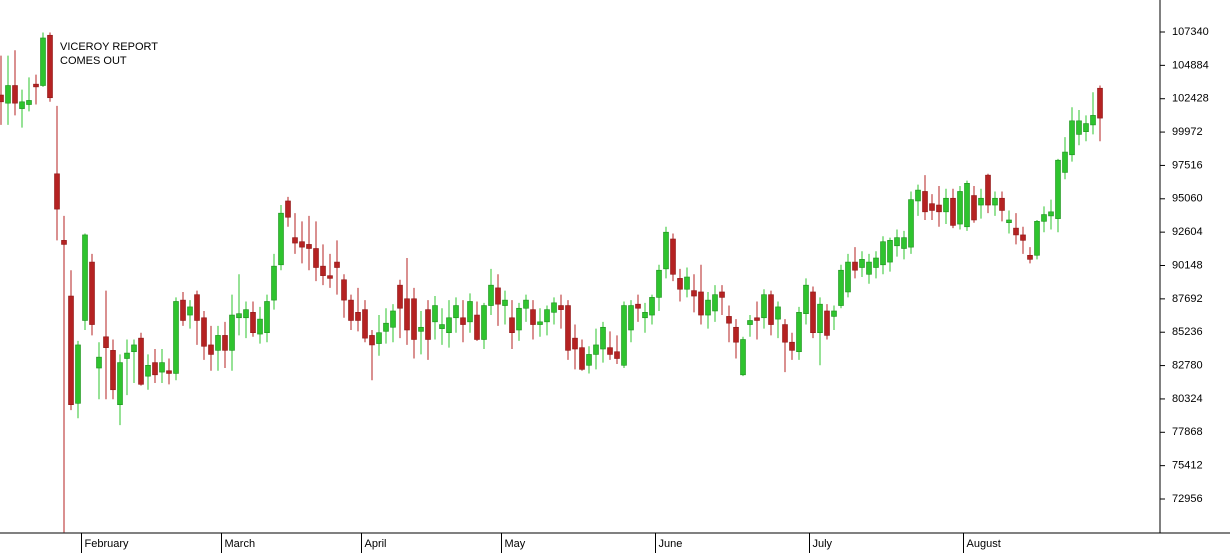 This screenshot has width=1230, height=555. I want to click on y-tick-label: 77868, so click(1187, 432).